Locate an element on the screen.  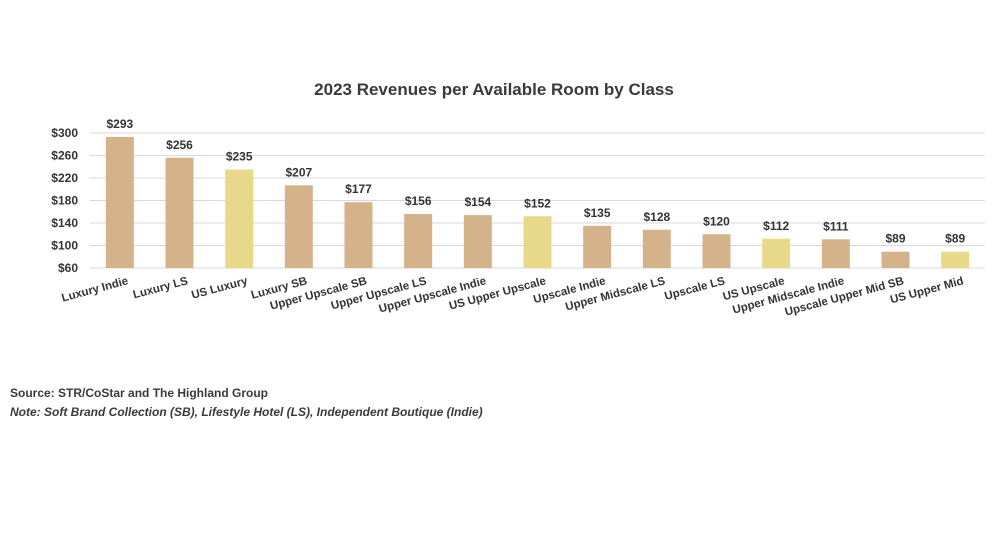
x-tick-label: Luxury LS is located at coordinates (161, 288).